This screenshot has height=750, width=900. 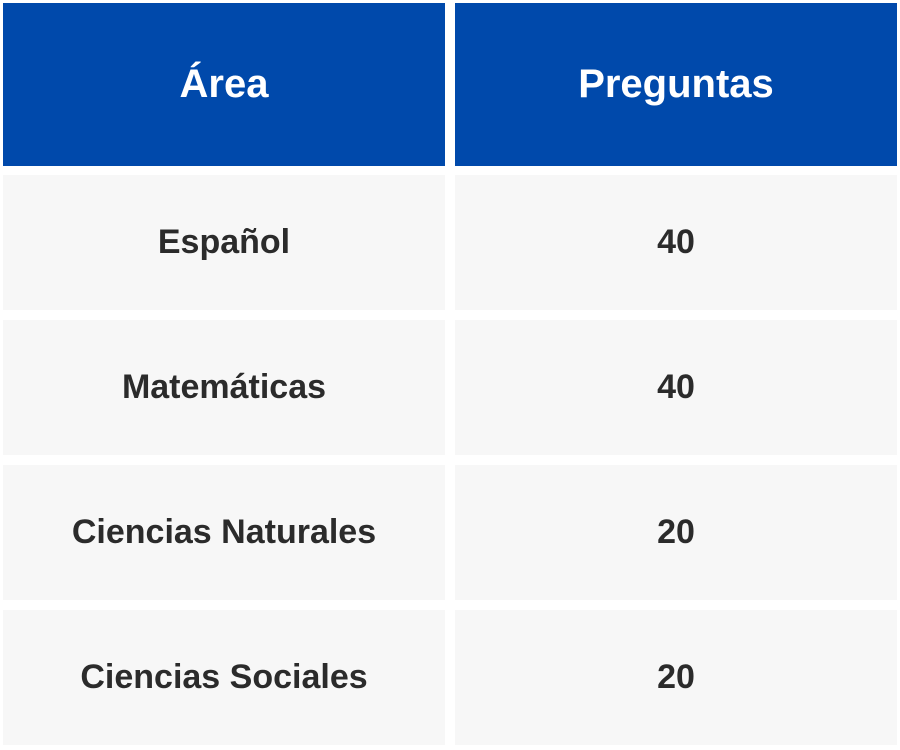 I want to click on cell-area: Español, so click(x=224, y=242).